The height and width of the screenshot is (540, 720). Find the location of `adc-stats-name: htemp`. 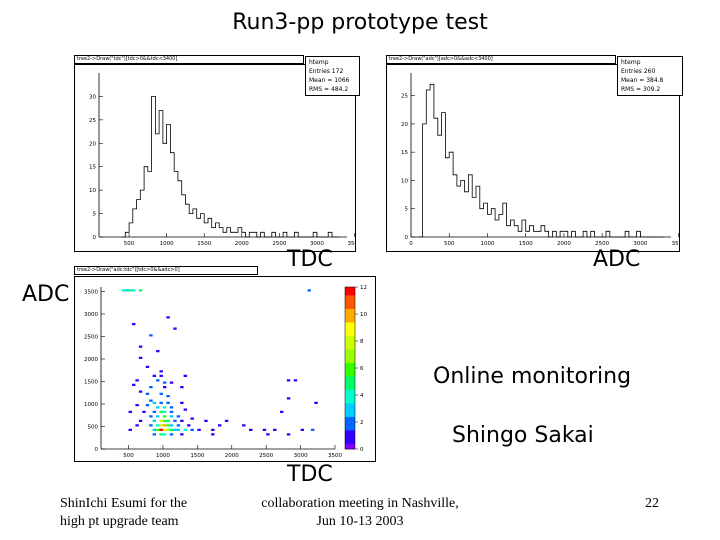

adc-stats-name: htemp is located at coordinates (631, 62).